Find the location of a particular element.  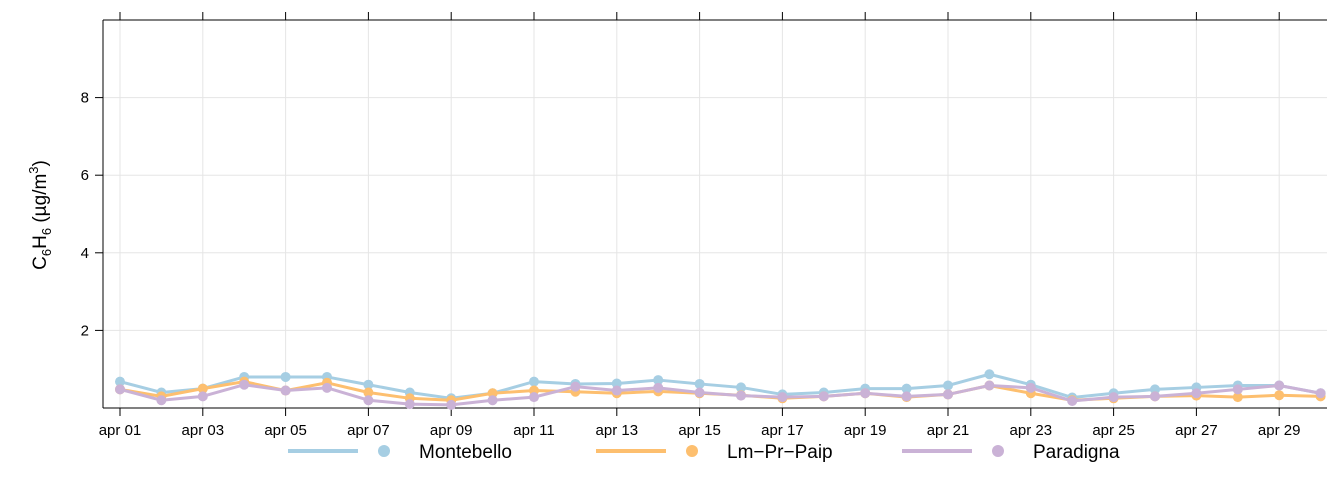

x-tick-label: apr 27 is located at coordinates (1196, 430).